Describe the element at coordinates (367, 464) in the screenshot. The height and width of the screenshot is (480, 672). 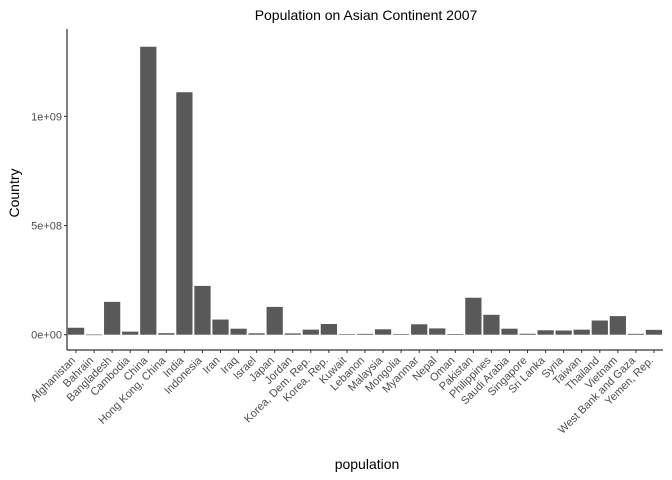
I see `x-axis-title: population` at that location.